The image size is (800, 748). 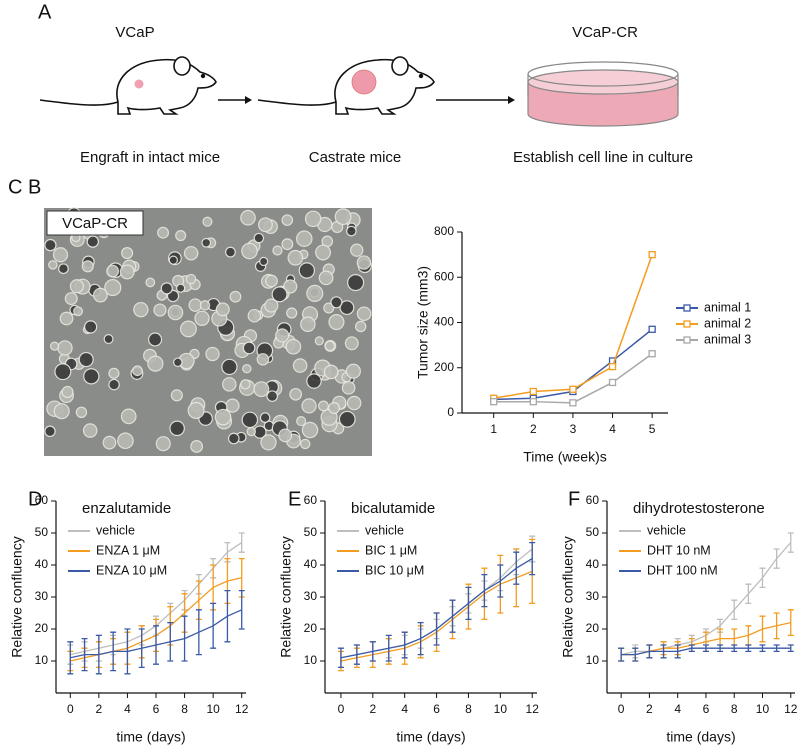 What do you see at coordinates (95, 223) in the screenshot?
I see `image-label: VCaP-CR` at bounding box center [95, 223].